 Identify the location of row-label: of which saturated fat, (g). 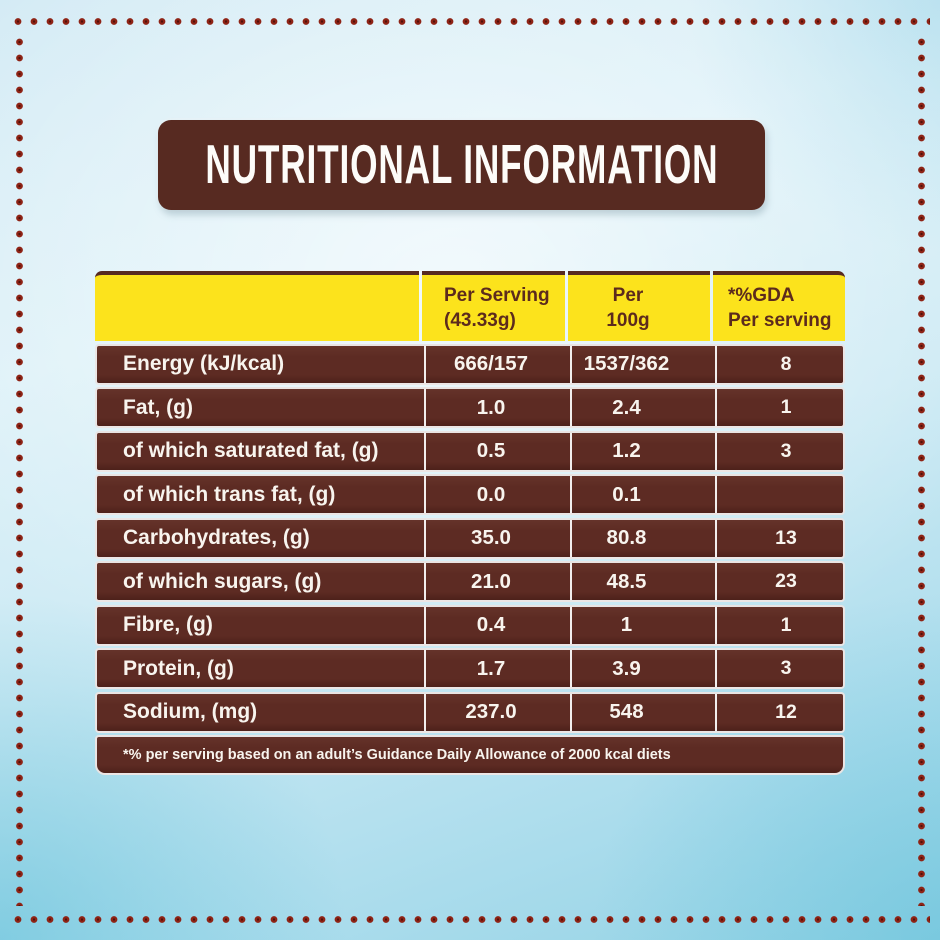
(251, 450).